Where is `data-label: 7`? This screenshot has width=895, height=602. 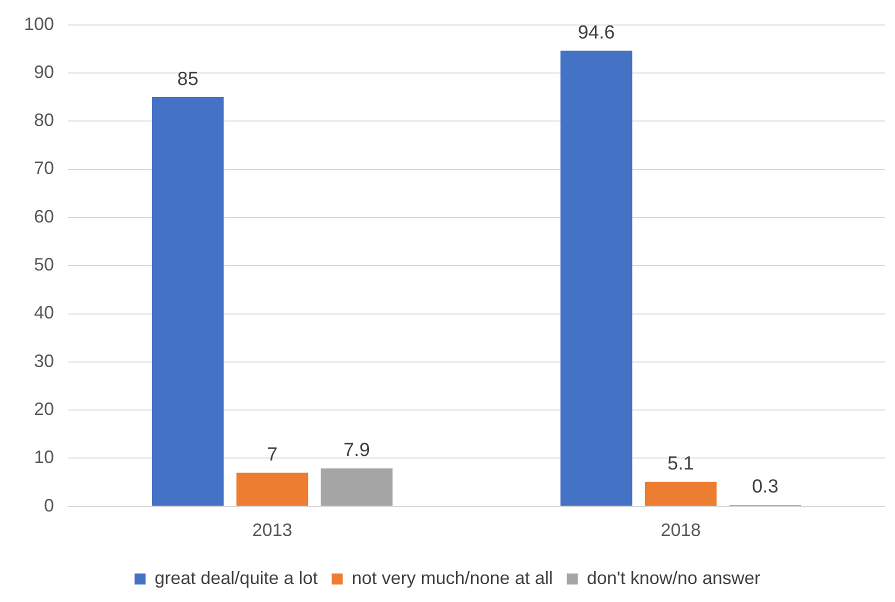 data-label: 7 is located at coordinates (272, 455).